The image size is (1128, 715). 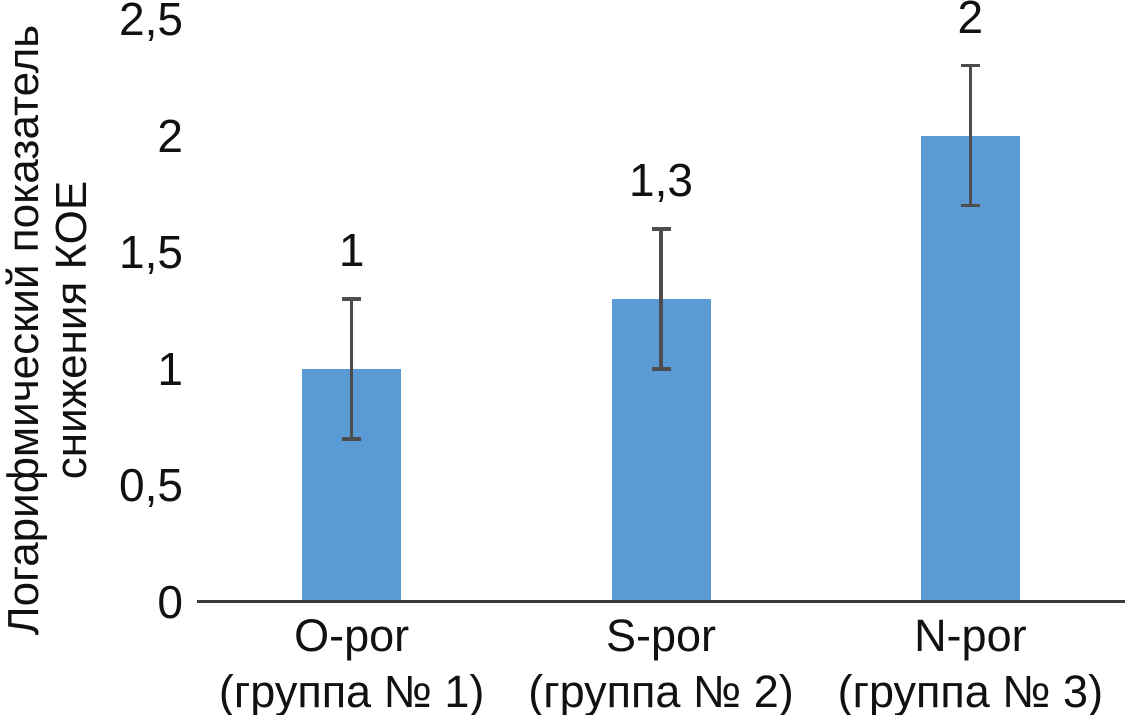 What do you see at coordinates (970, 368) in the screenshot?
I see `bar` at bounding box center [970, 368].